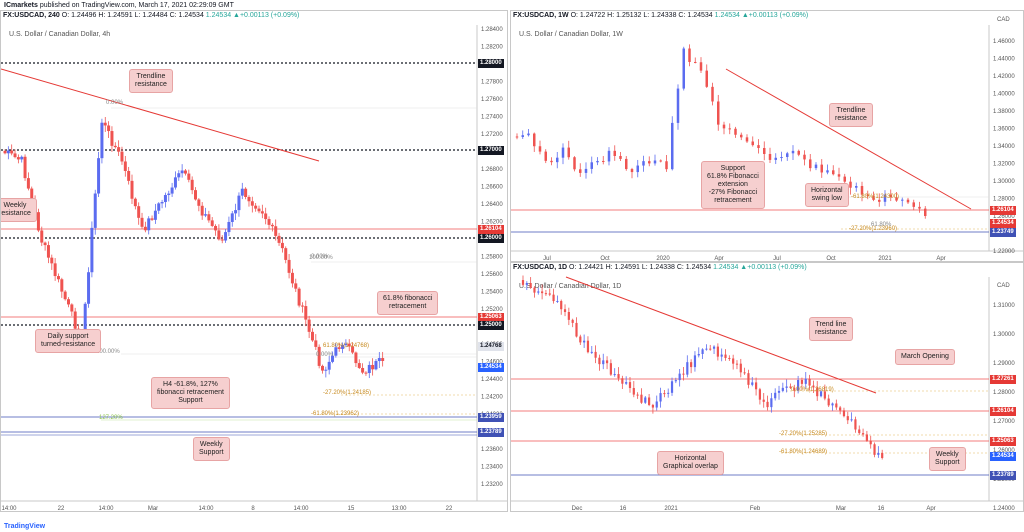  Describe the element at coordinates (1004, 112) in the screenshot. I see `price-tick-label: 1.38000` at that location.